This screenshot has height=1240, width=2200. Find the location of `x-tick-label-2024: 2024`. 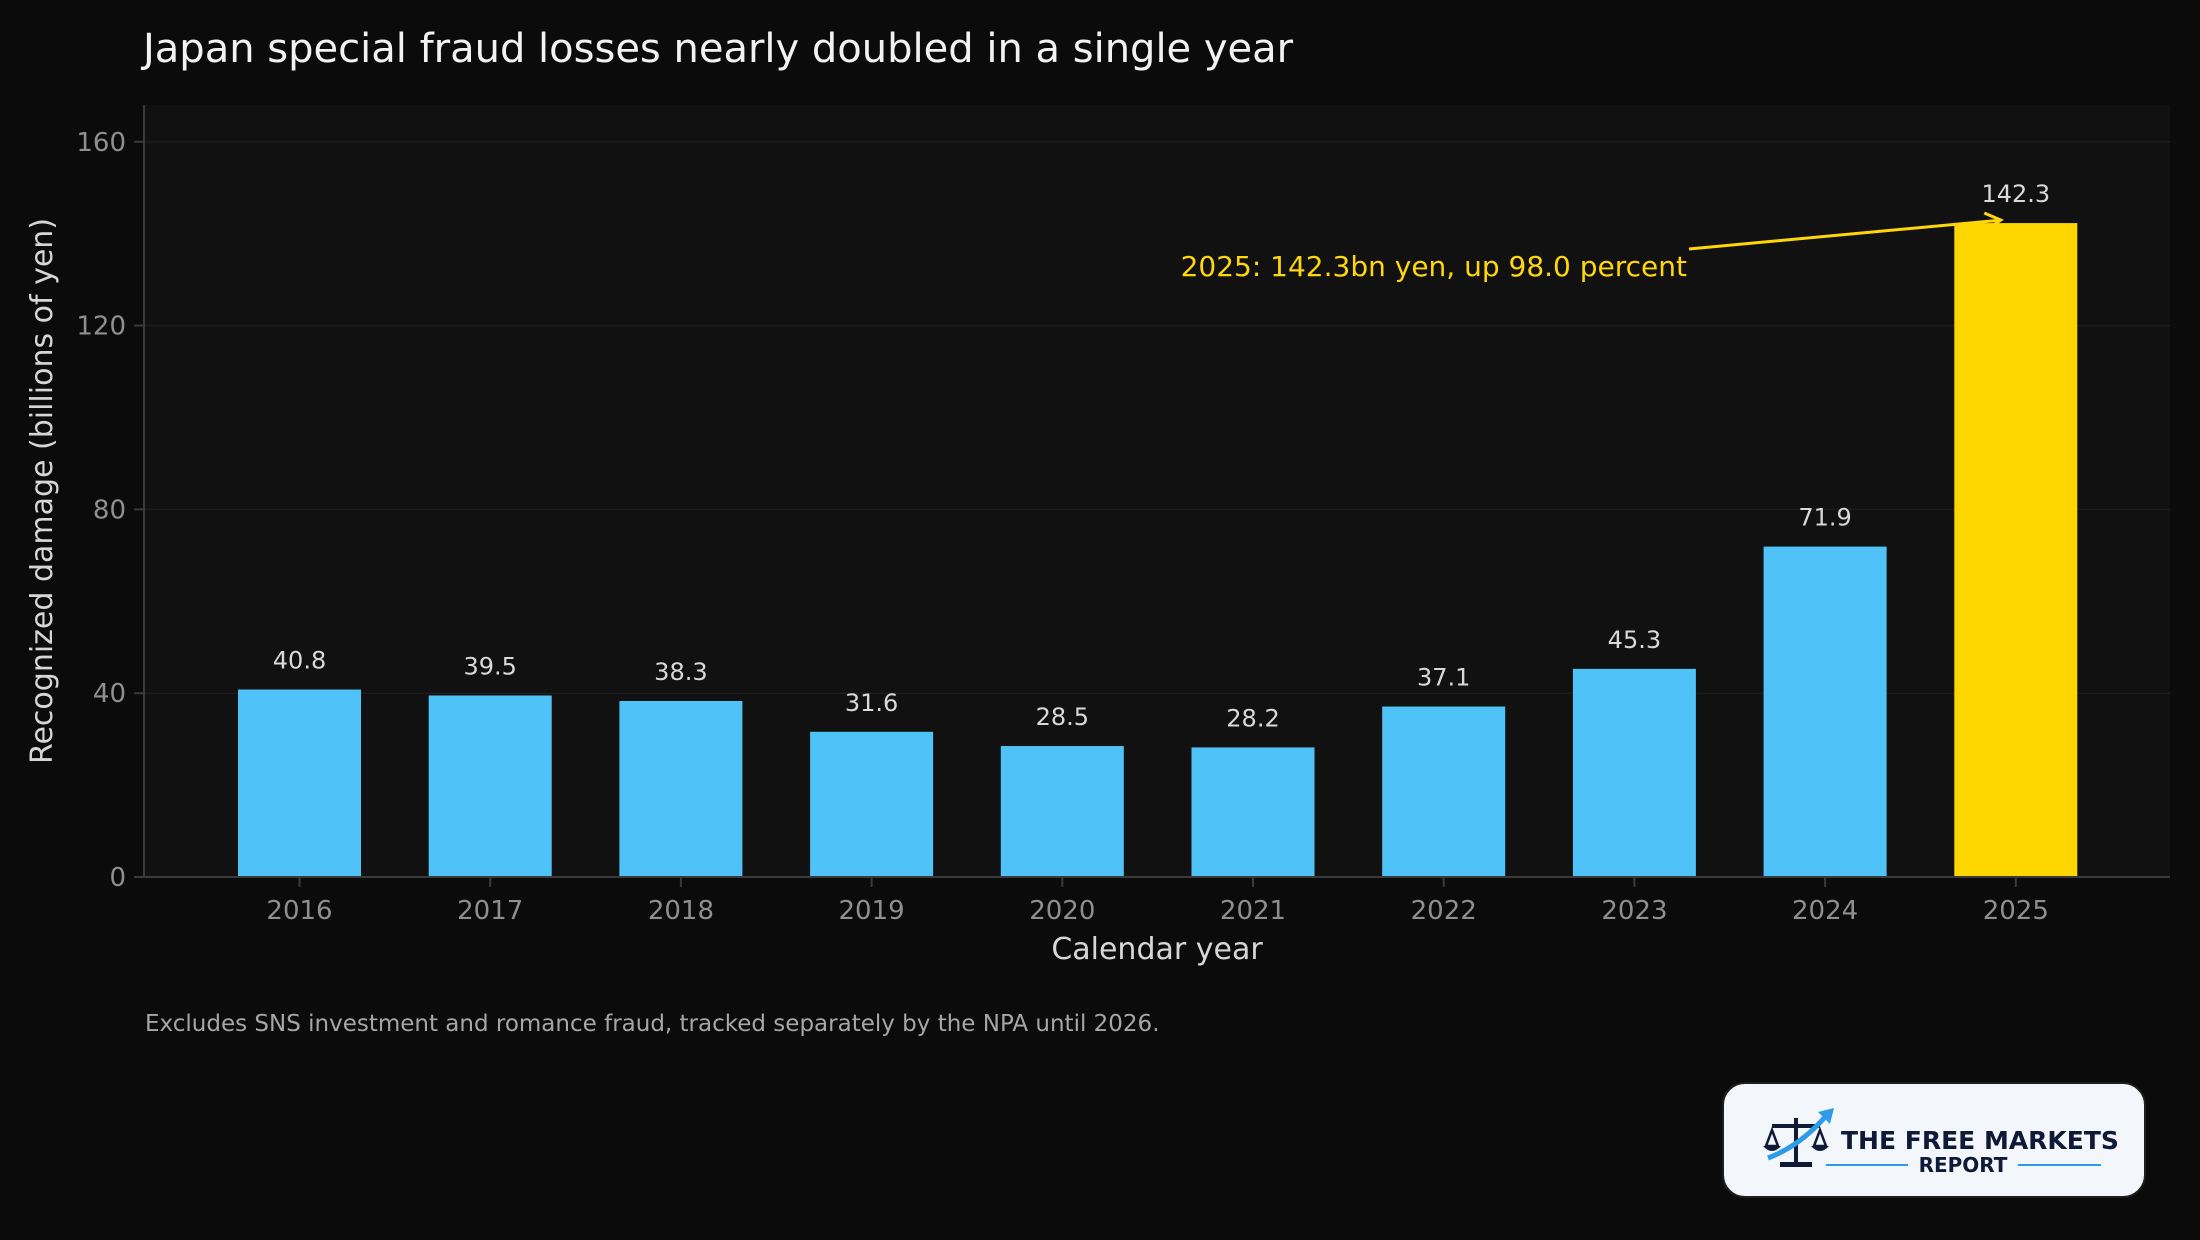

x-tick-label-2024: 2024 is located at coordinates (1825, 911).